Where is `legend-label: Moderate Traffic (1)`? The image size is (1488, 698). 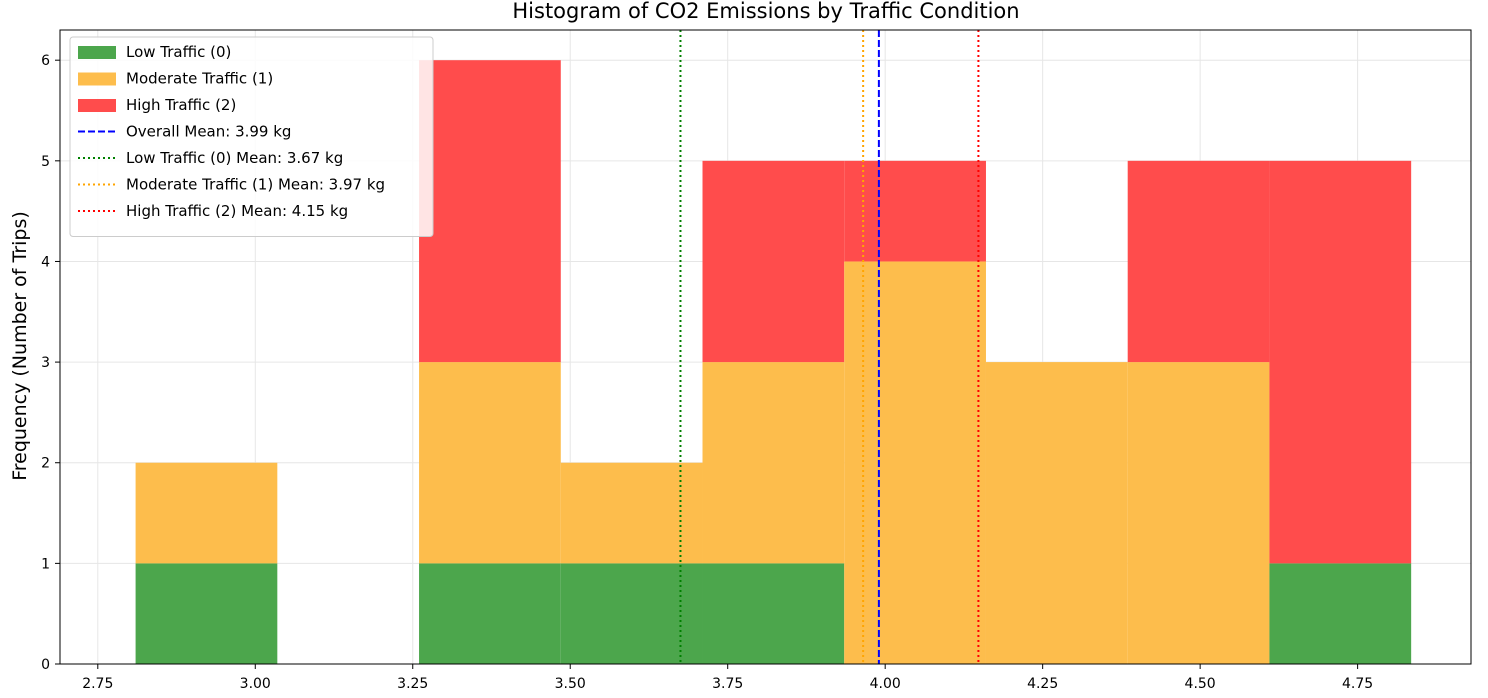
legend-label: Moderate Traffic (1) is located at coordinates (199, 79).